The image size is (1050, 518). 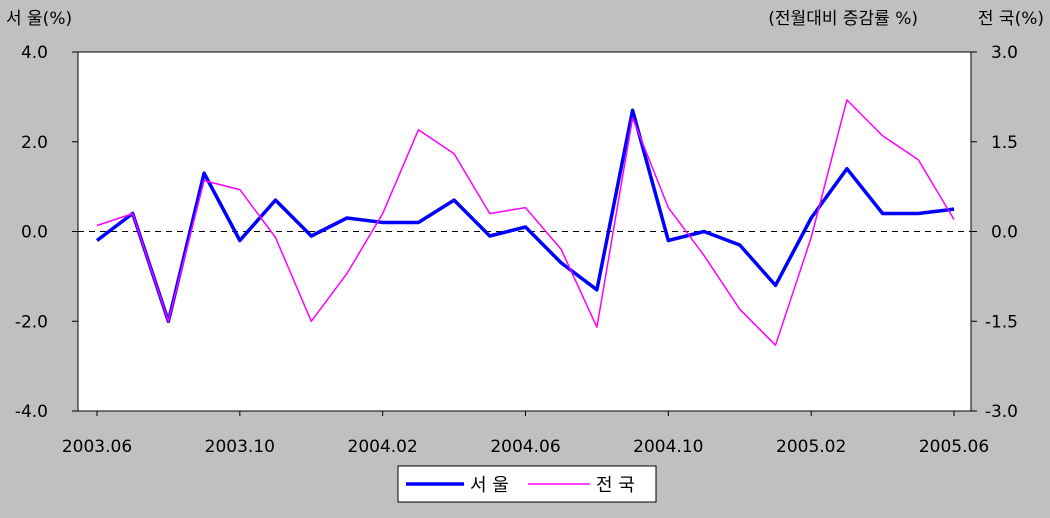 What do you see at coordinates (34, 233) in the screenshot?
I see `left-tick-label: 0.0` at bounding box center [34, 233].